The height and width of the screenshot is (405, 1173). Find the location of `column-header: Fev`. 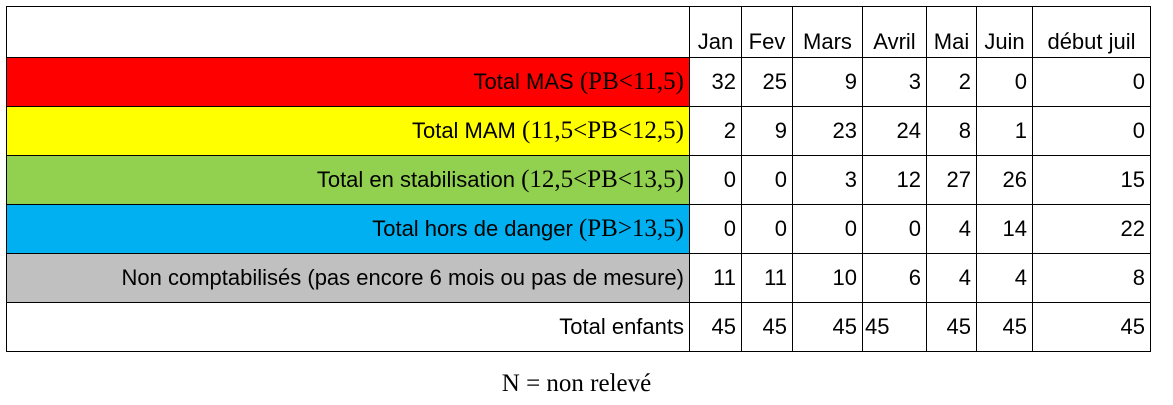

column-header: Fev is located at coordinates (767, 32).